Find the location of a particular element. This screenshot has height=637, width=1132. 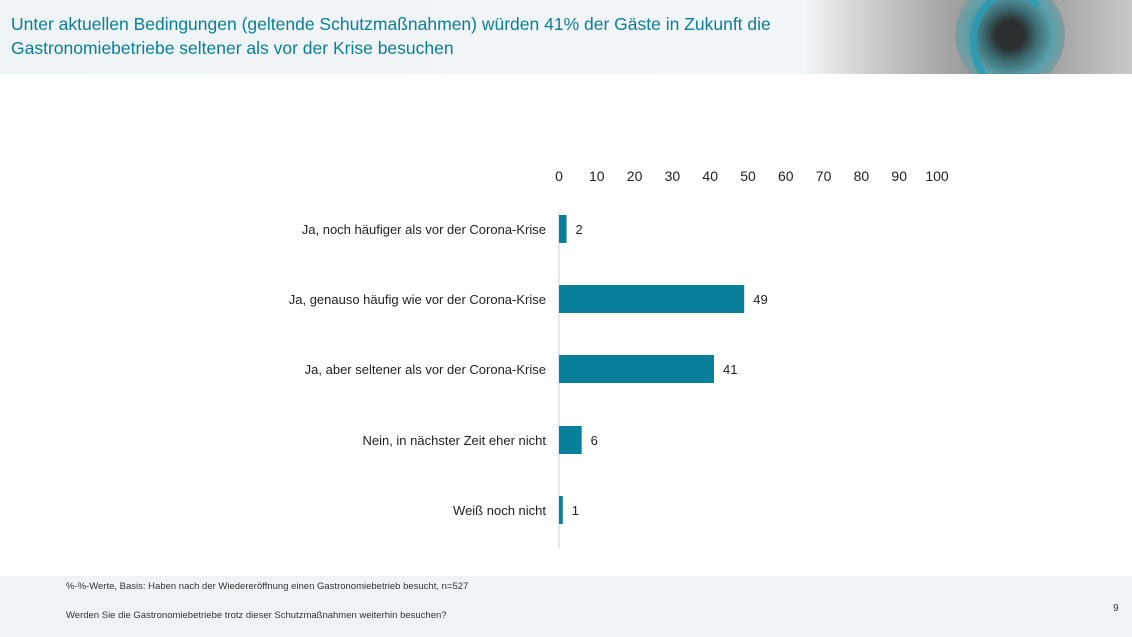

data-label: 49 is located at coordinates (760, 299).